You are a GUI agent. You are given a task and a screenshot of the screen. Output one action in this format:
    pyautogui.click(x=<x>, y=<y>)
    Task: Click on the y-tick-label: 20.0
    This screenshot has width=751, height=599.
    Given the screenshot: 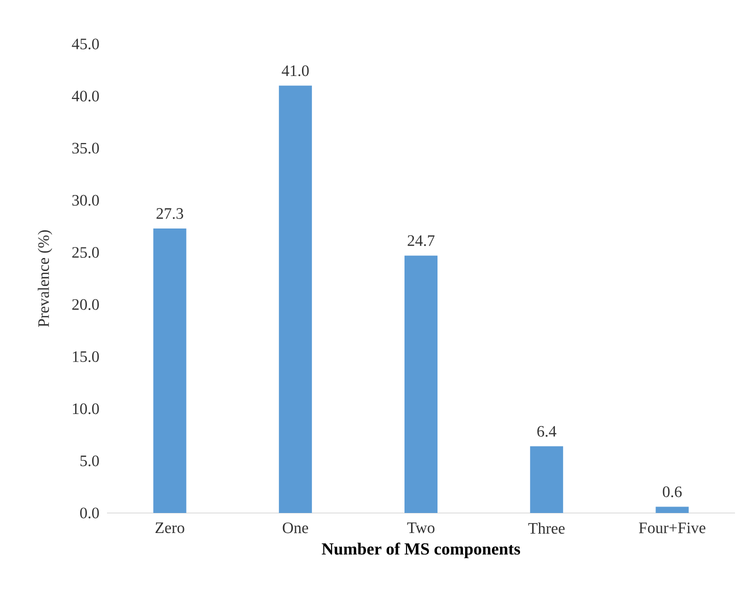 What is the action you would take?
    pyautogui.click(x=85, y=304)
    